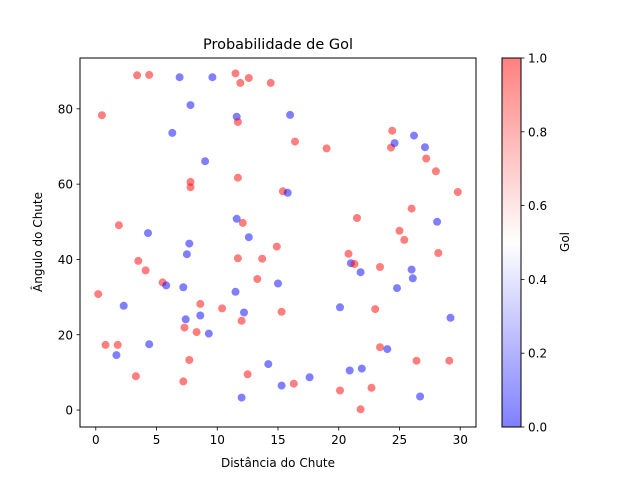 The width and height of the screenshot is (640, 480). I want to click on colorbar-frame, so click(511, 242).